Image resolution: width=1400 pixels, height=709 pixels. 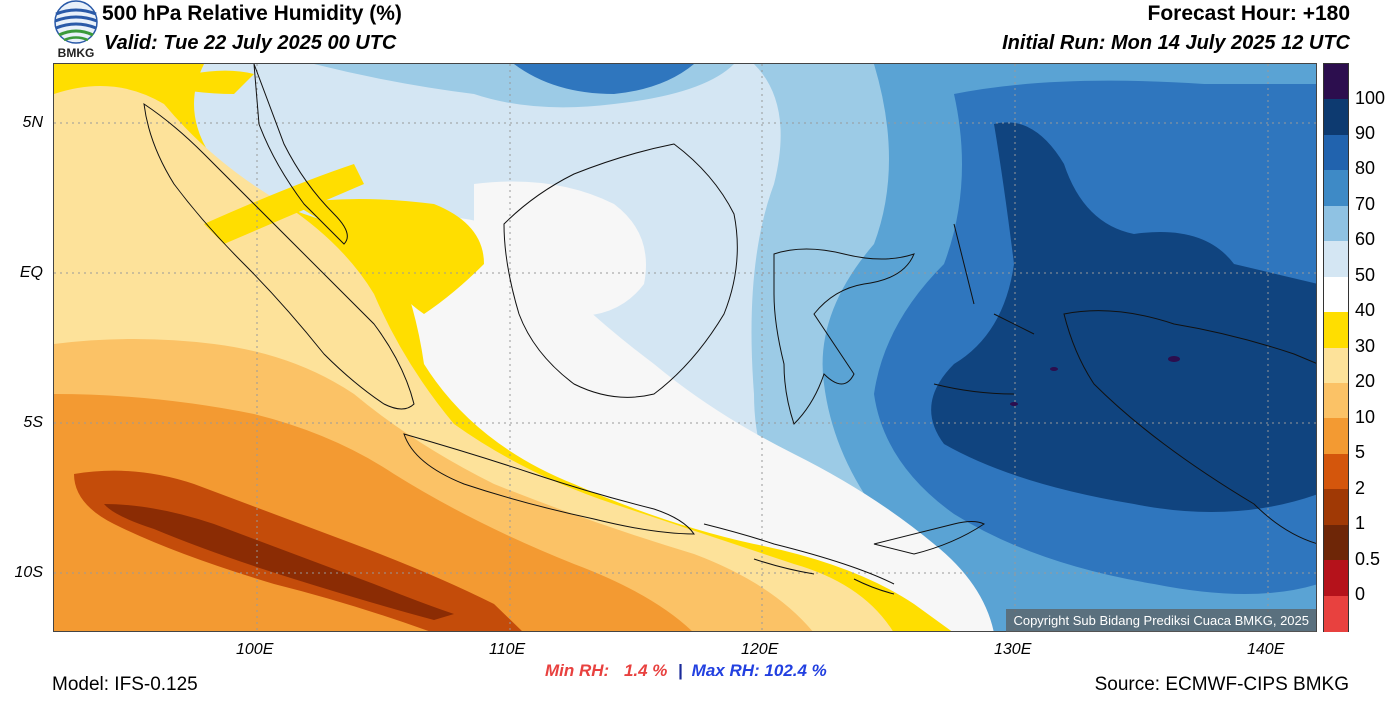 What do you see at coordinates (645, 670) in the screenshot?
I see `min-rh-value: 1.4 %` at bounding box center [645, 670].